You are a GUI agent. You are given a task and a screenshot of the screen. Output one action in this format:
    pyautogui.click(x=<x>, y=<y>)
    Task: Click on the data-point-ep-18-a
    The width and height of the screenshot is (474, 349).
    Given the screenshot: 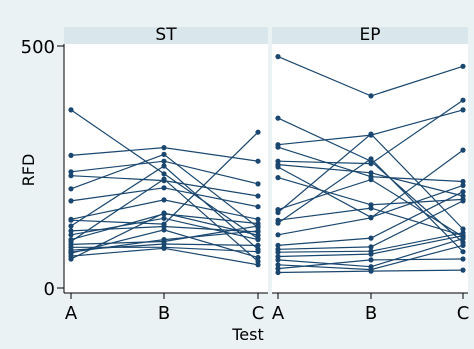 What is the action you would take?
    pyautogui.click(x=278, y=260)
    